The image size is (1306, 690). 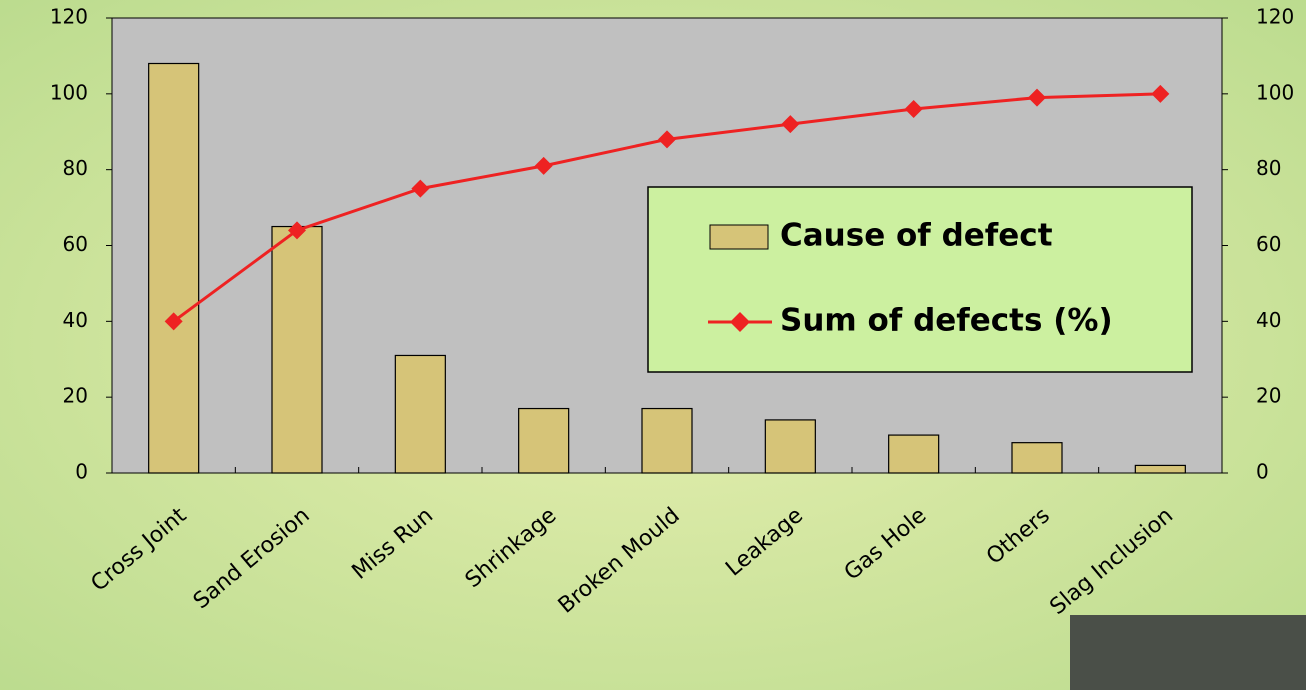 What do you see at coordinates (81, 472) in the screenshot?
I see `y-tick-label: 0` at bounding box center [81, 472].